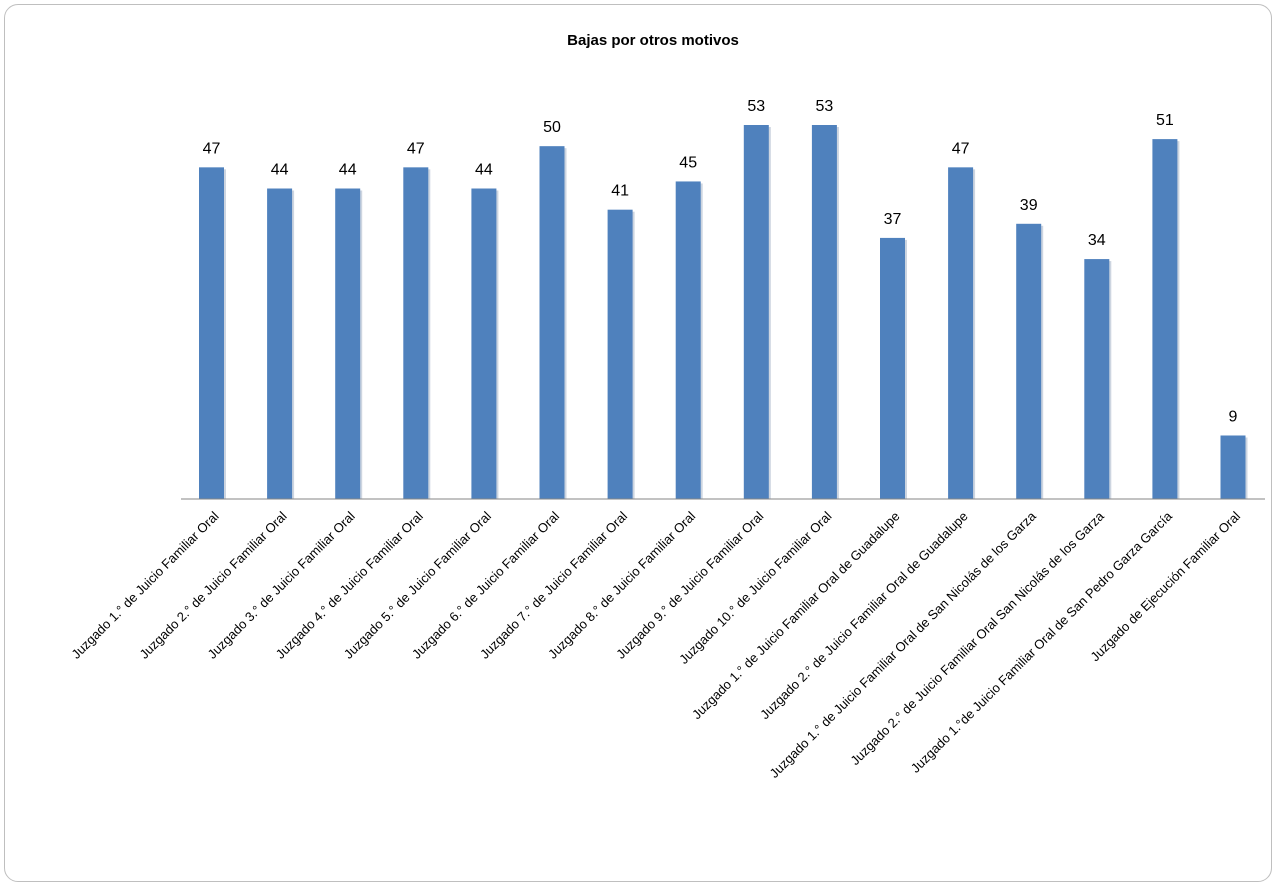  What do you see at coordinates (653, 40) in the screenshot?
I see `chart-title: Bajas por otros motivos` at bounding box center [653, 40].